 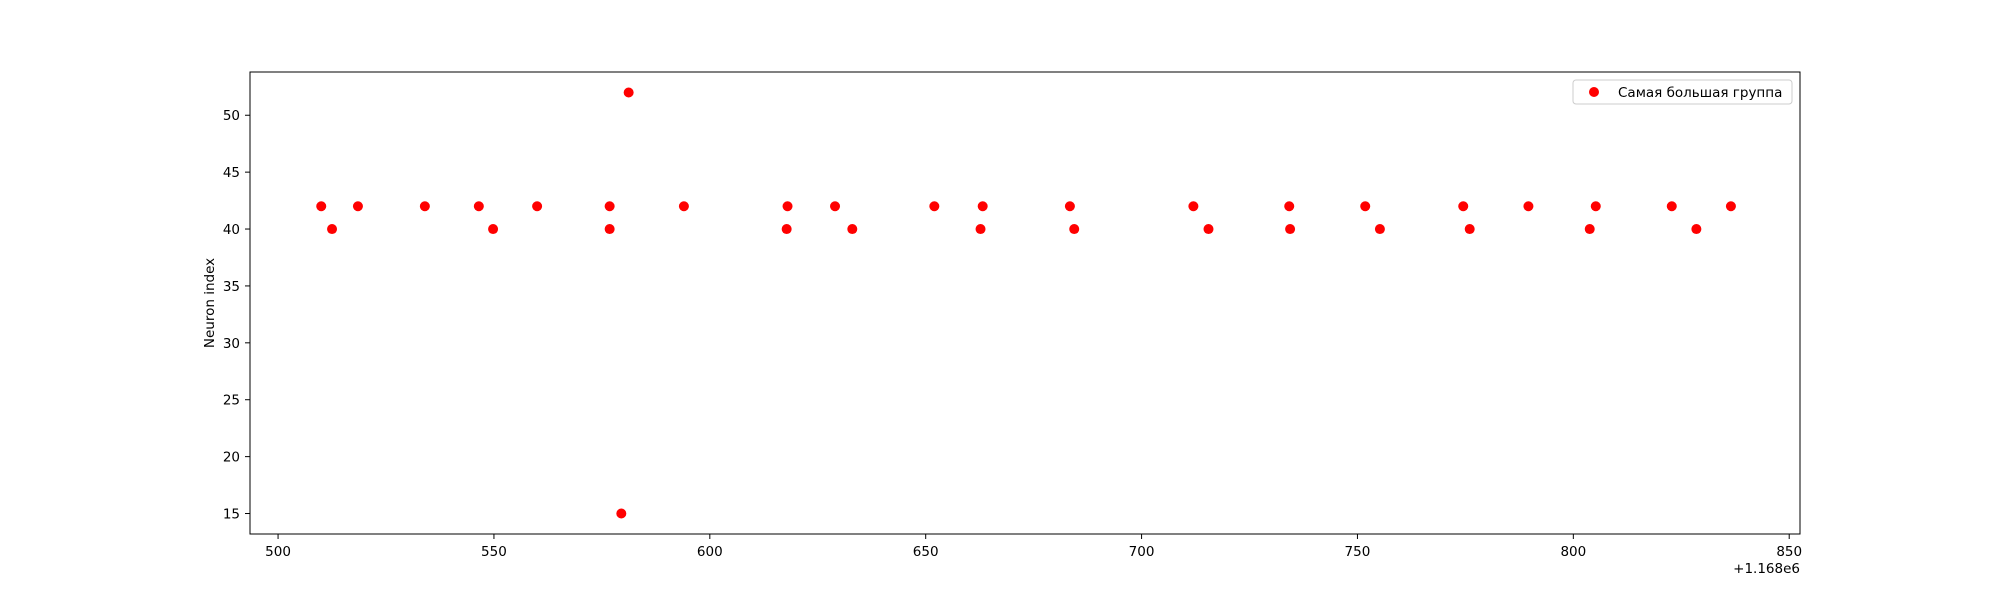 I want to click on x-axis: 500 550 600 650 700 750 800 850, so click(x=1033, y=547).